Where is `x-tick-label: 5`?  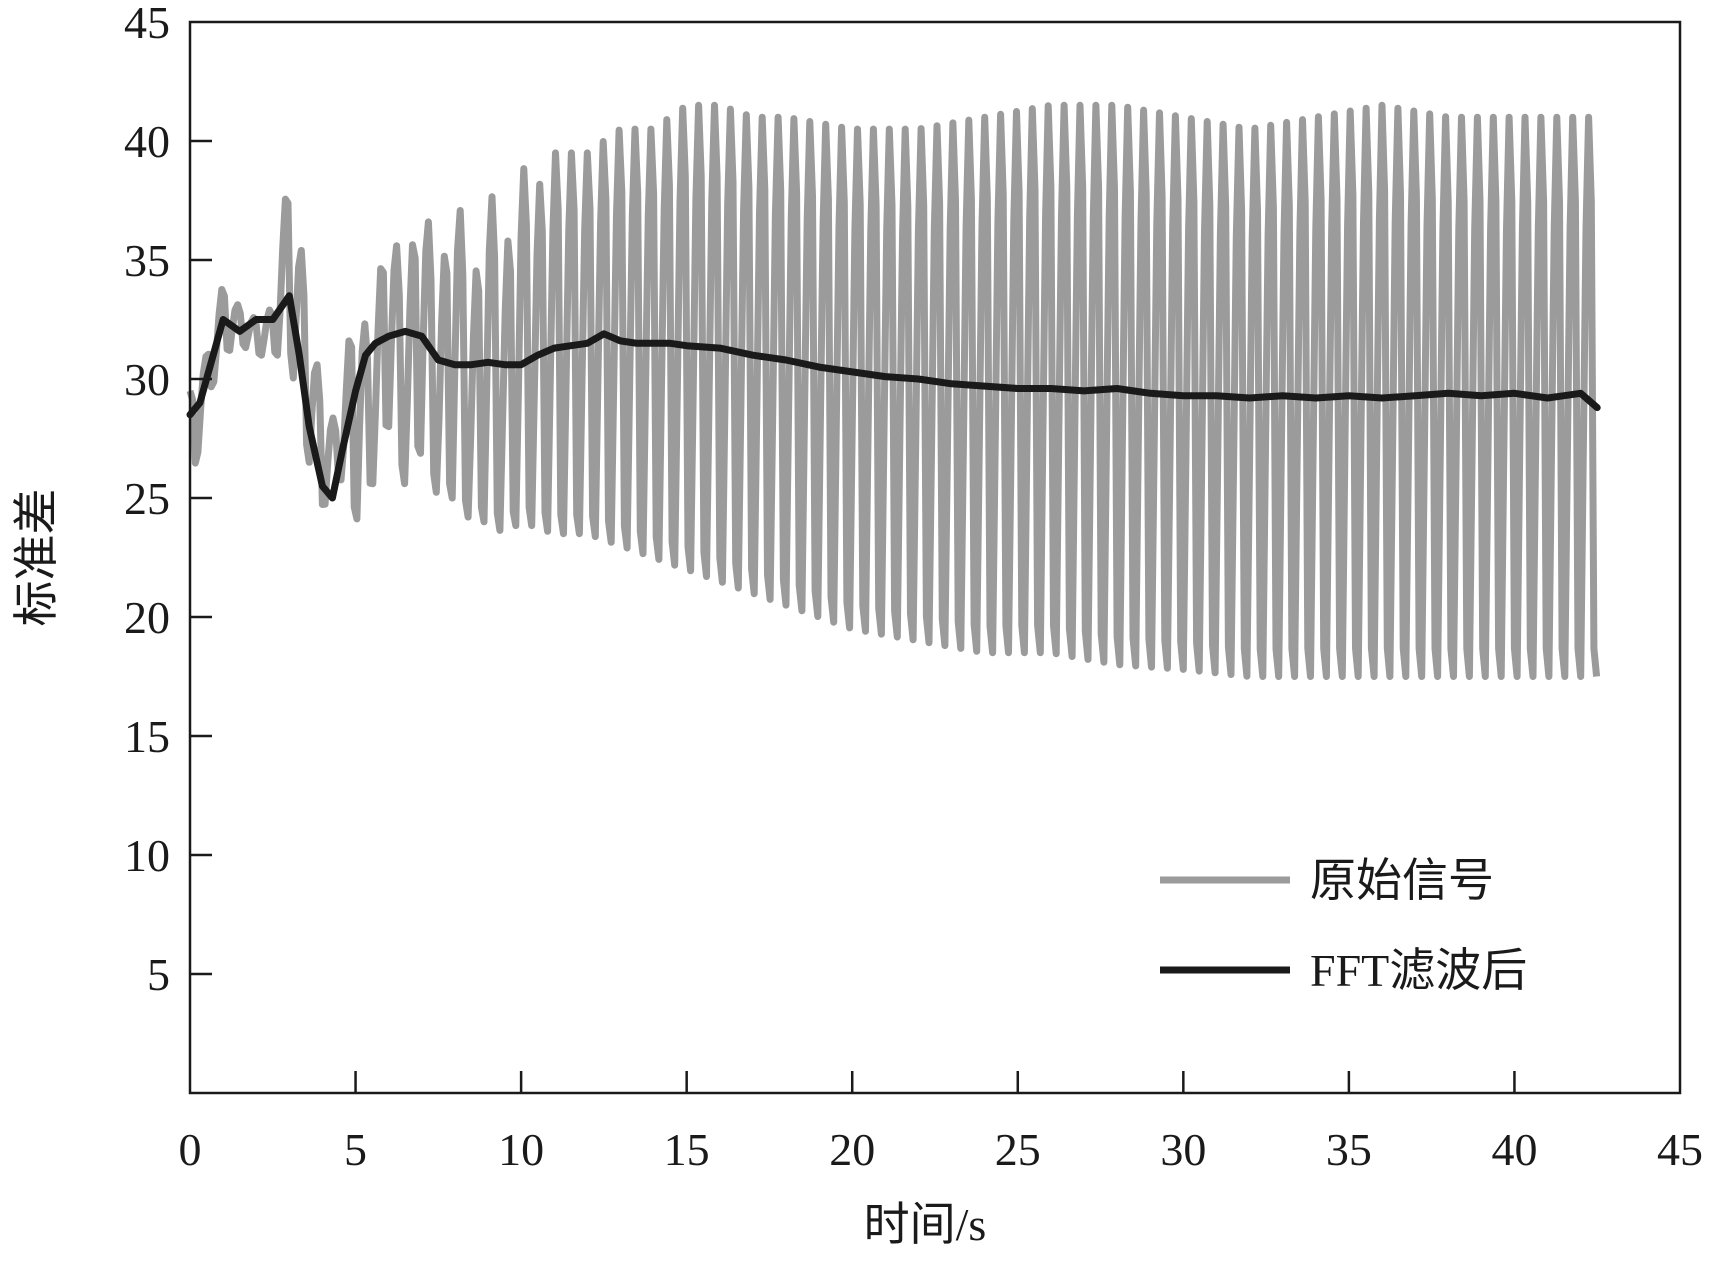
x-tick-label: 5 is located at coordinates (355, 1149).